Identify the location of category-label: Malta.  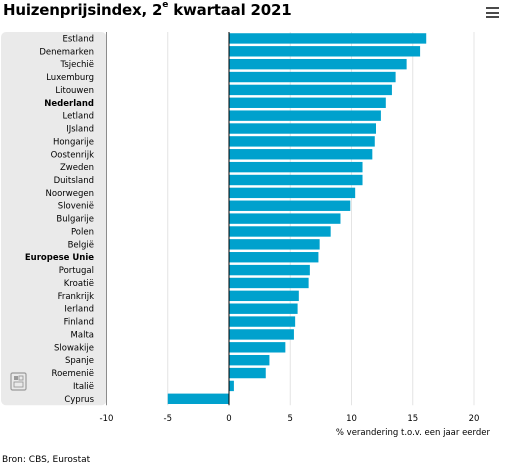
(82, 335).